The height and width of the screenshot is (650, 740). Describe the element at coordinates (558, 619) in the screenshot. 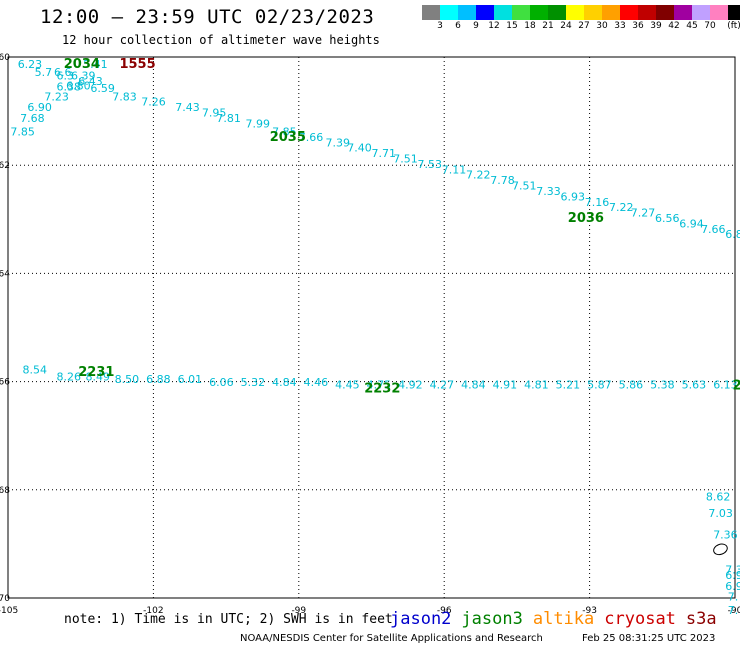

I see `satellite-legend: jason2 jason3 altika cryosat s3a` at that location.